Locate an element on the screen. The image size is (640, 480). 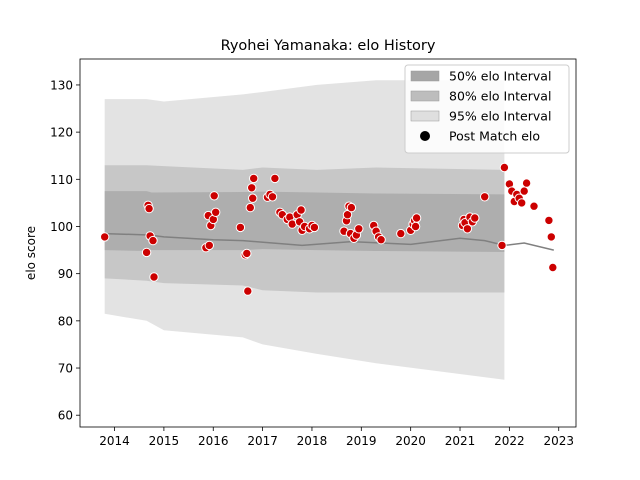
legend-box is located at coordinates (487, 109).